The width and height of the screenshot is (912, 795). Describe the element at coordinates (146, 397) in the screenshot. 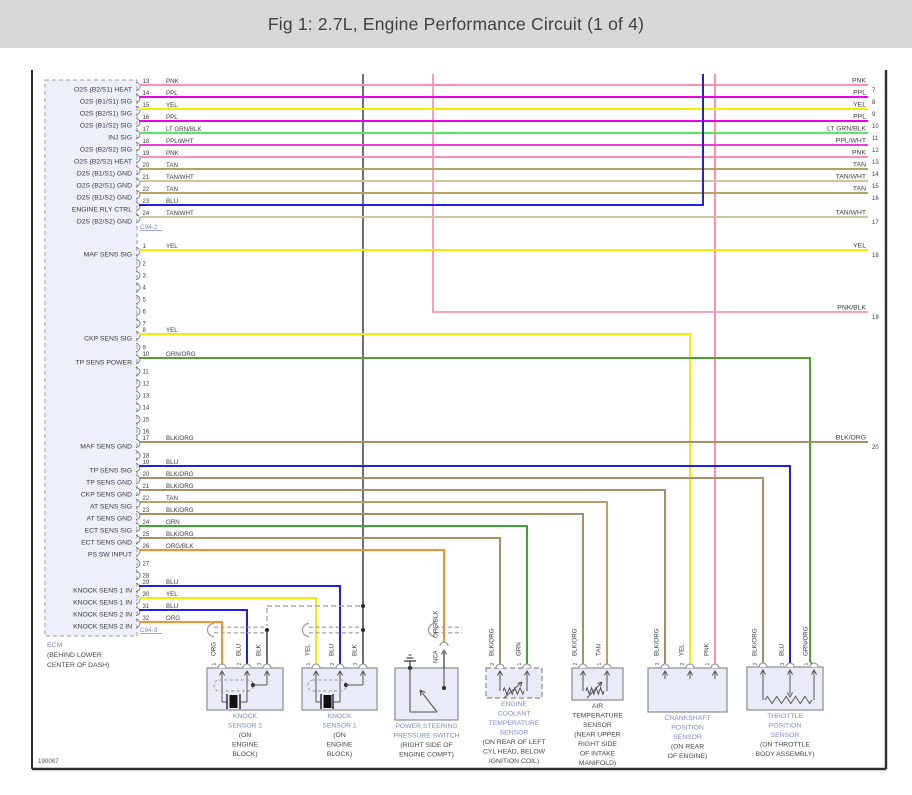

I see `svg-text: 13` at that location.